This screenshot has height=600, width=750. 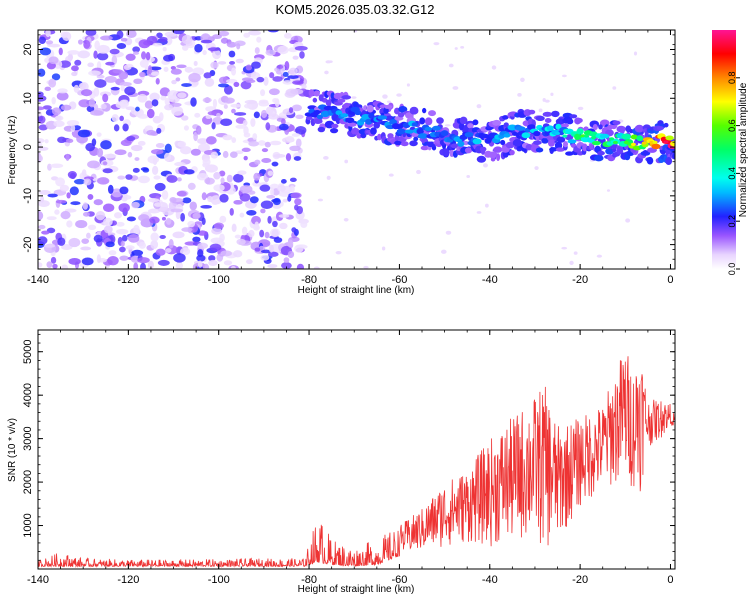 What do you see at coordinates (28, 196) in the screenshot?
I see `y-tick-label: -10` at bounding box center [28, 196].